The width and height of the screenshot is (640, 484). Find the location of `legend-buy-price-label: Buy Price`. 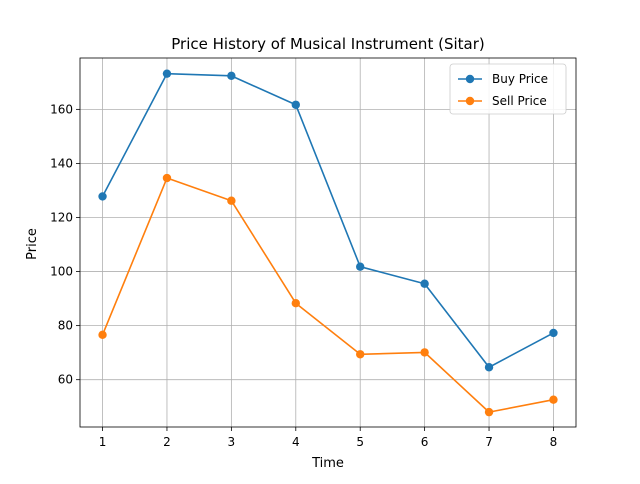

legend-buy-price-label: Buy Price is located at coordinates (520, 79).